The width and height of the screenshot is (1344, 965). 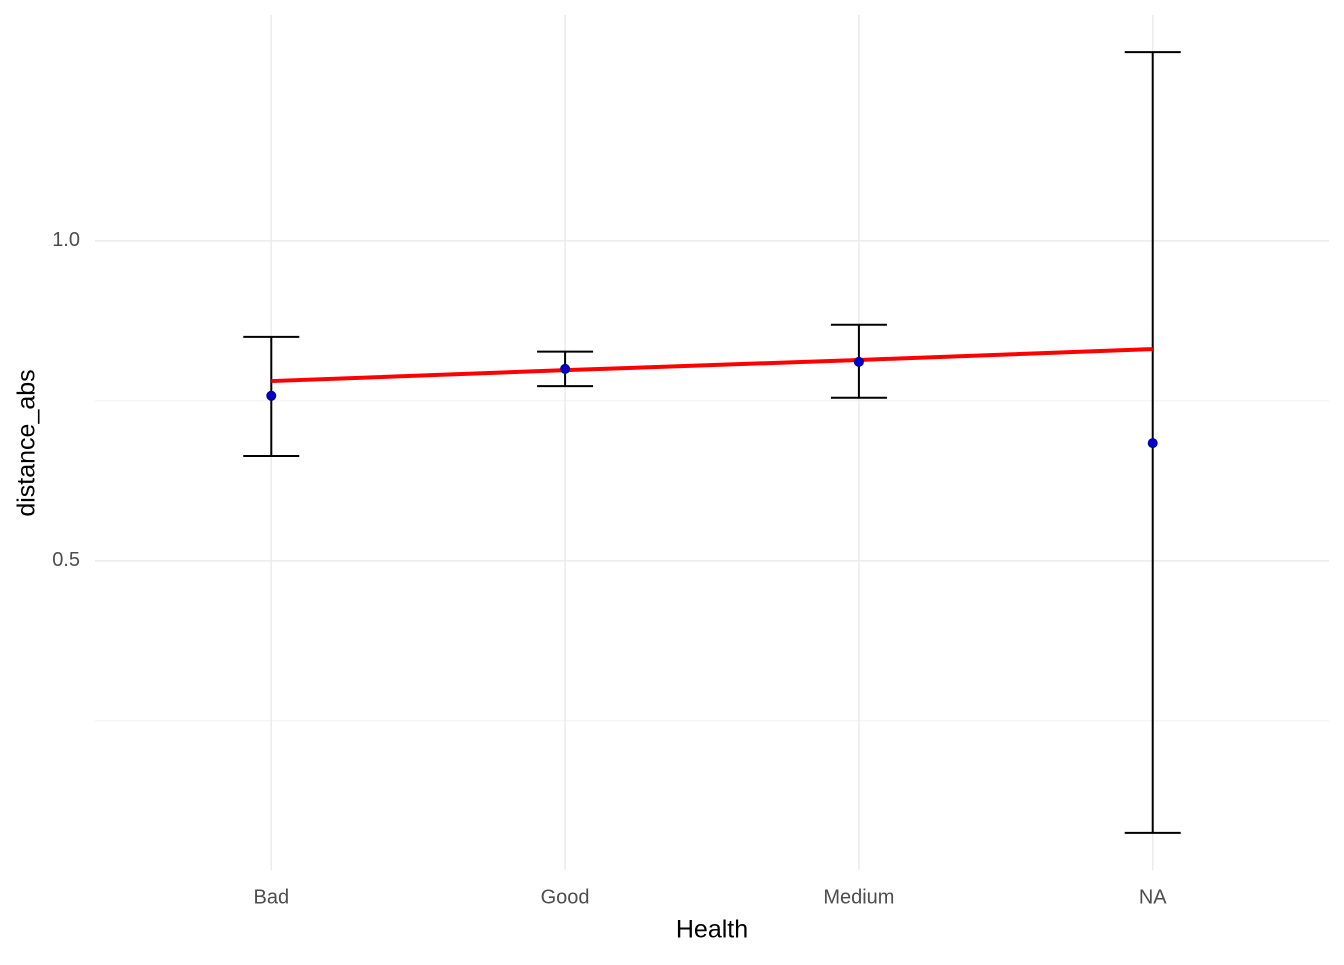 I want to click on y-axis-title: distance_abs, so click(x=27, y=442).